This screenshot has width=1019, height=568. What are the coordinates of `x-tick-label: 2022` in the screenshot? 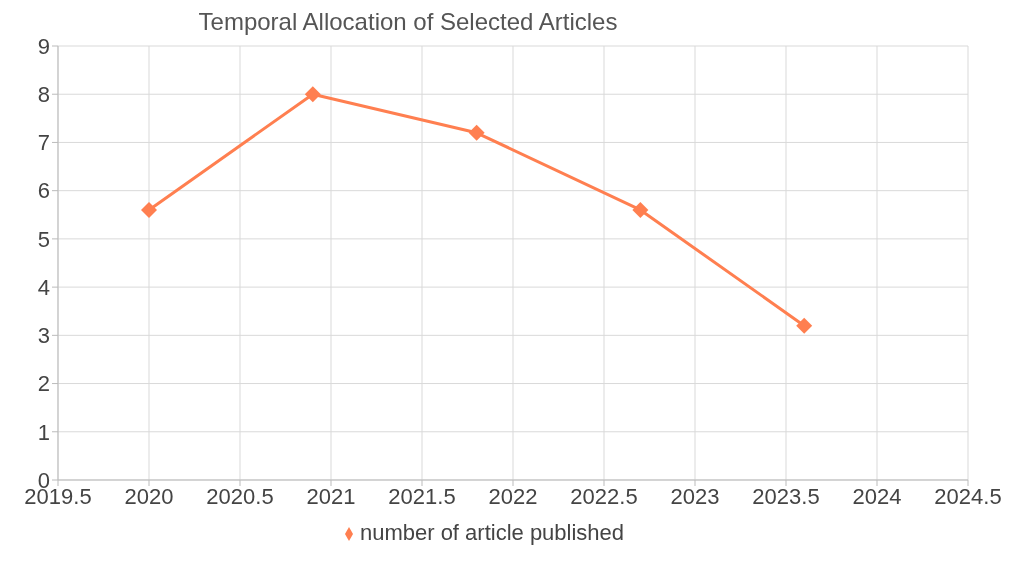 It's located at (513, 496).